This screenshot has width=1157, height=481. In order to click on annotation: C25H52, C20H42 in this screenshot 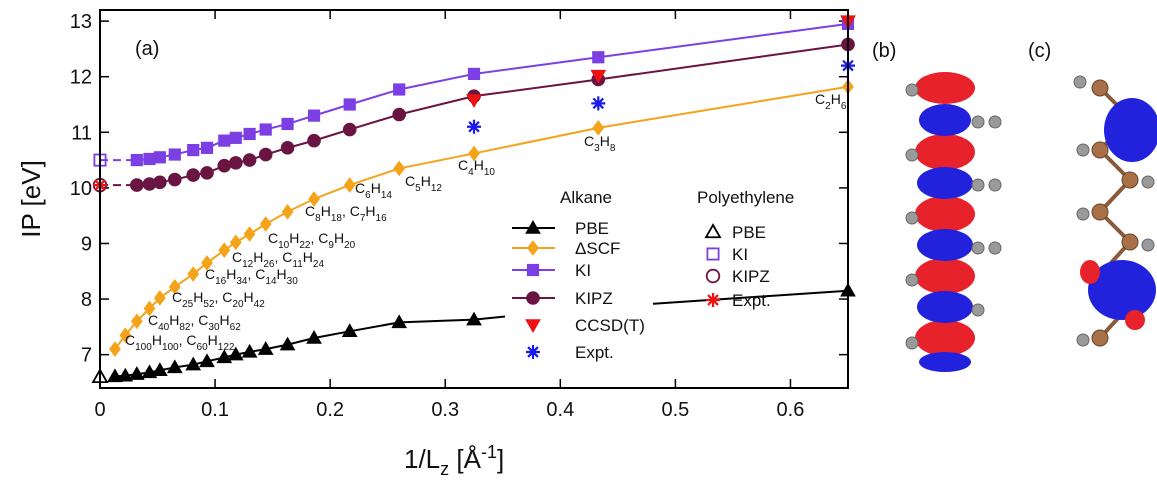, I will do `click(218, 299)`.